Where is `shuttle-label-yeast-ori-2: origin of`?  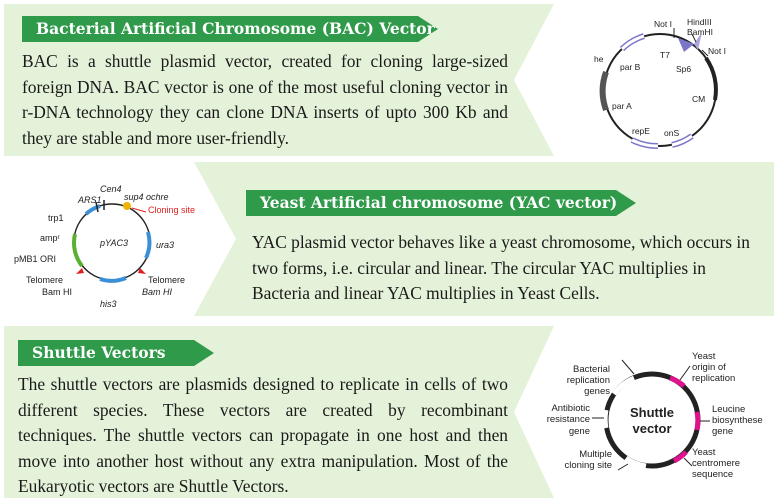
shuttle-label-yeast-ori-2: origin of is located at coordinates (709, 367).